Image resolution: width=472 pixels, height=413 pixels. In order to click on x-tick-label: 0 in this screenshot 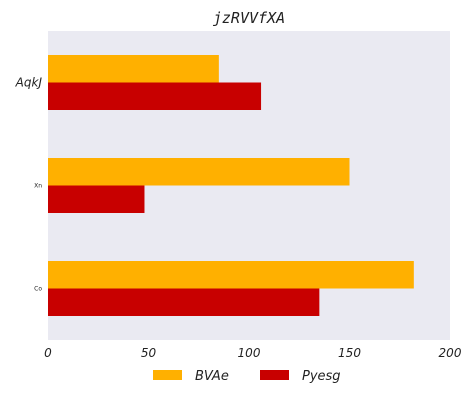, I will do `click(48, 353)`.